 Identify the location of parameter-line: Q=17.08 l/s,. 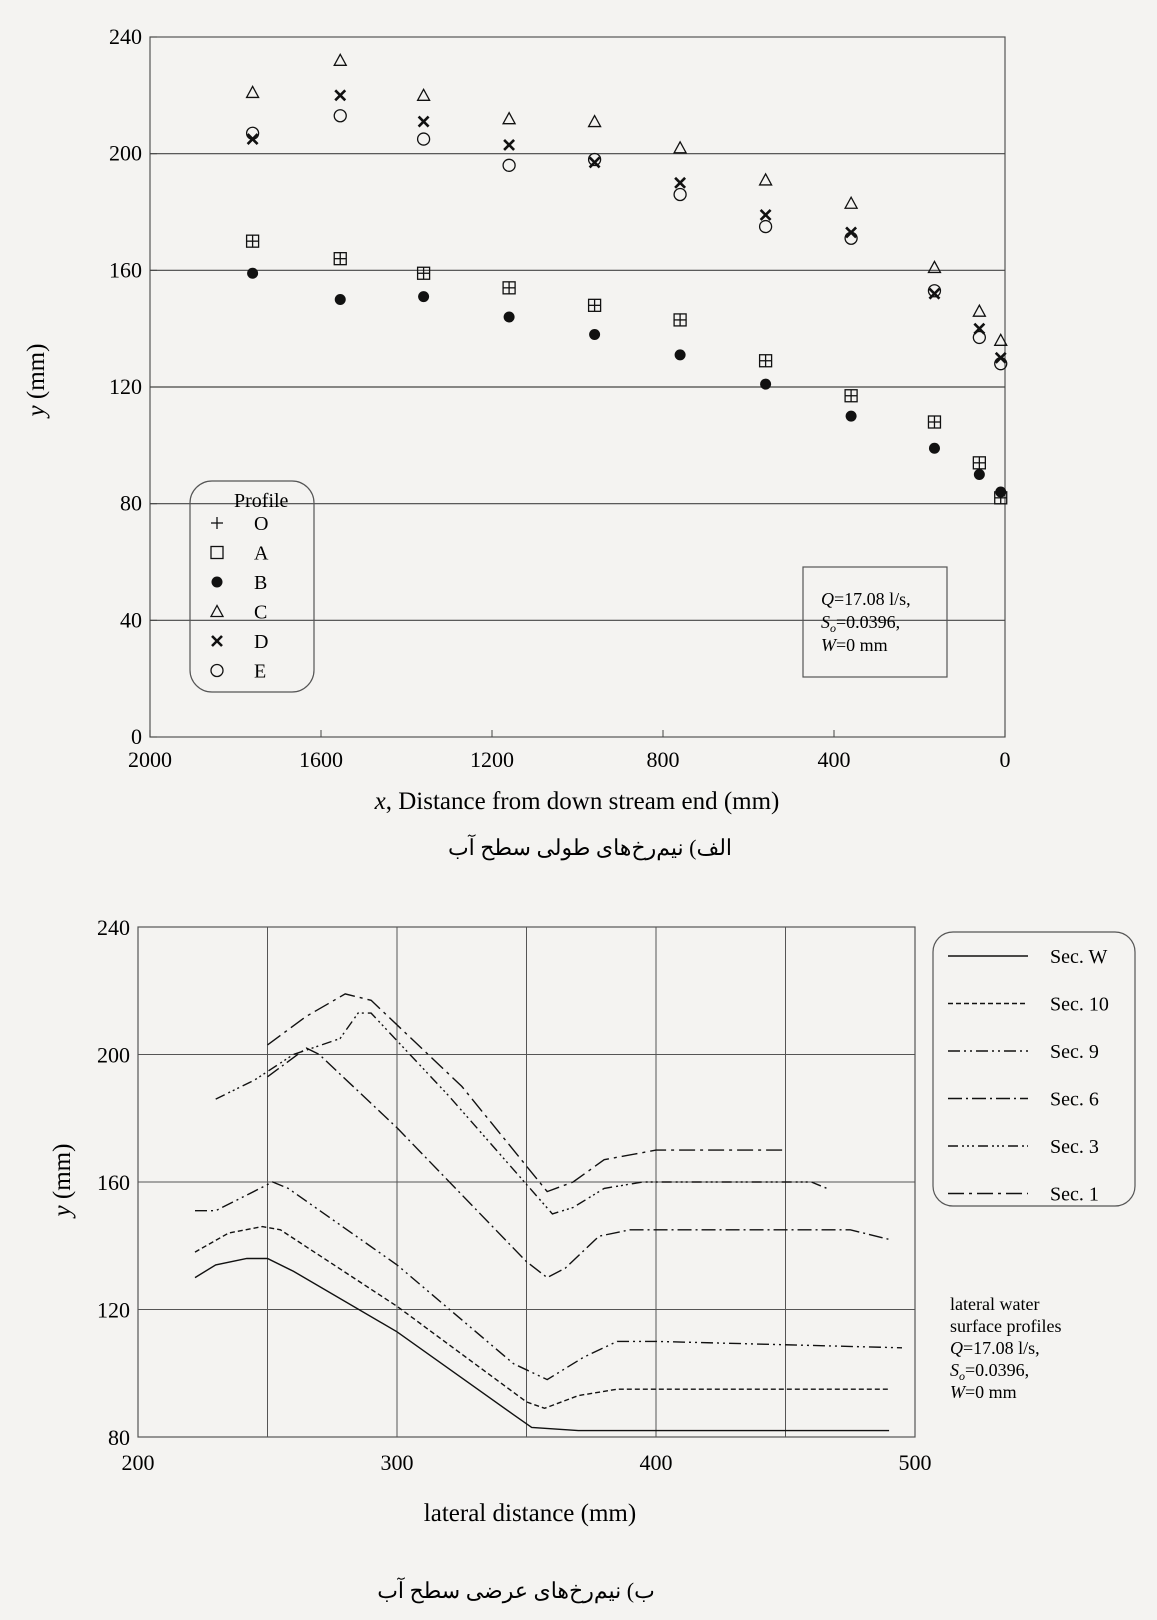
(995, 1348).